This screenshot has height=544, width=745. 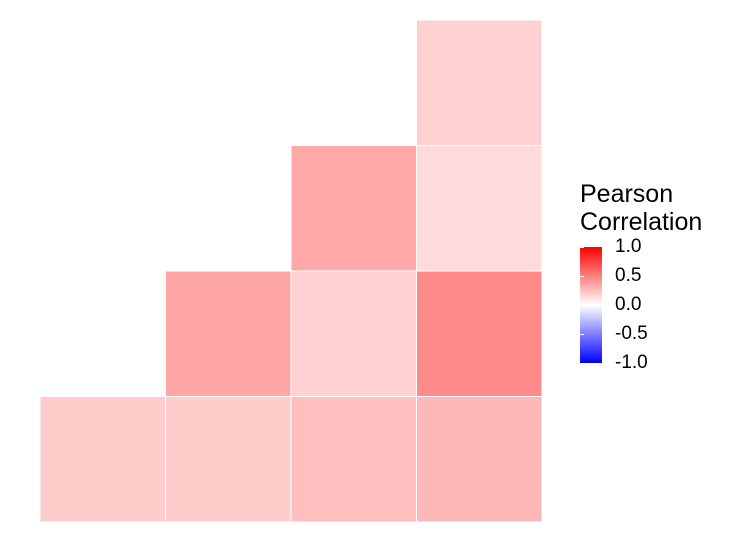 What do you see at coordinates (631, 333) in the screenshot?
I see `legend-tick-label: -0.5` at bounding box center [631, 333].